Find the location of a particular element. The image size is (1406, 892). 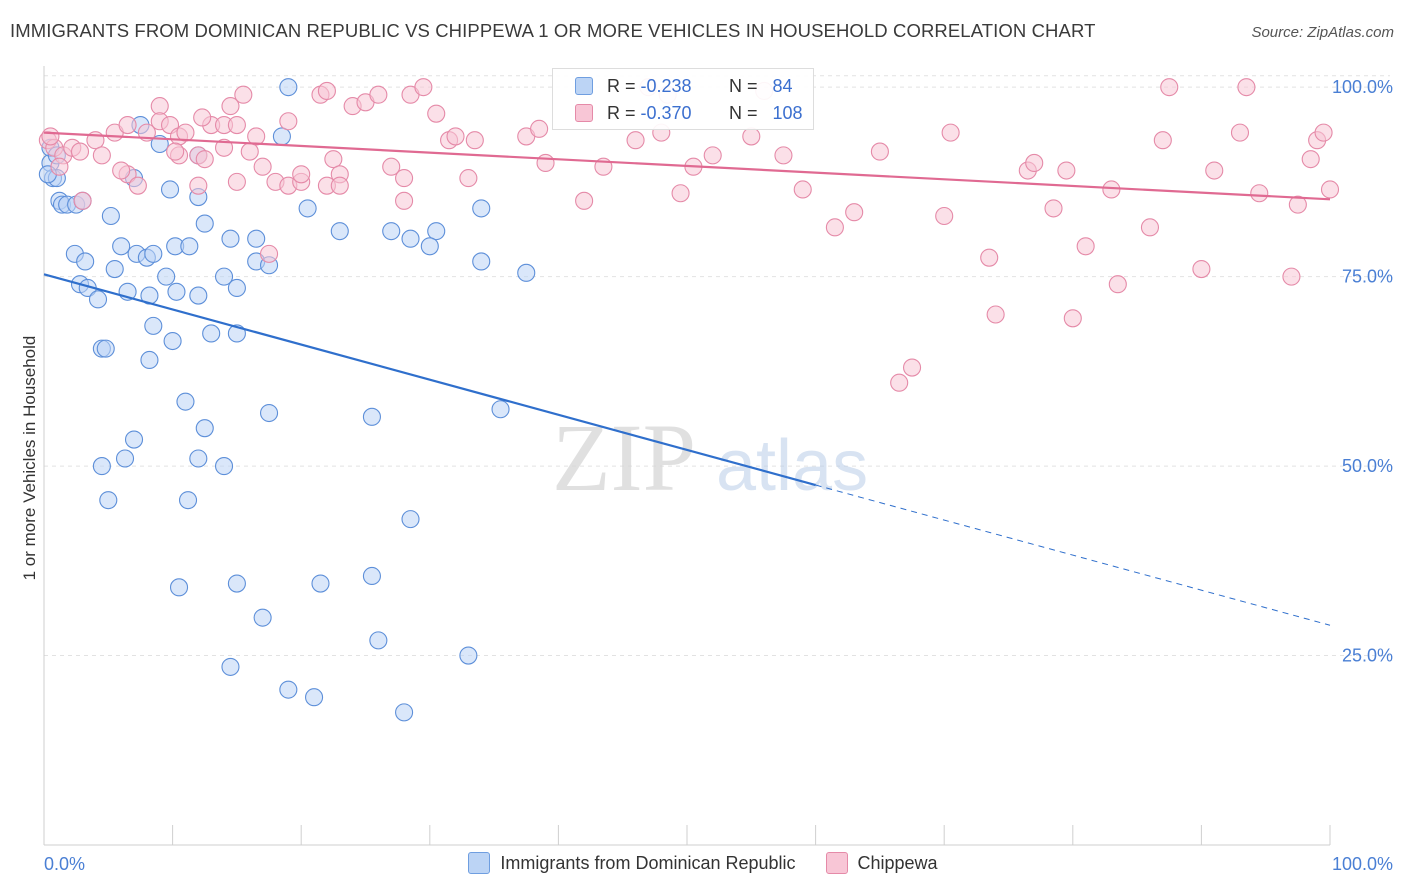

legend-item-dominican: Immigrants from Dominican Republic is located at coordinates (632, 863).